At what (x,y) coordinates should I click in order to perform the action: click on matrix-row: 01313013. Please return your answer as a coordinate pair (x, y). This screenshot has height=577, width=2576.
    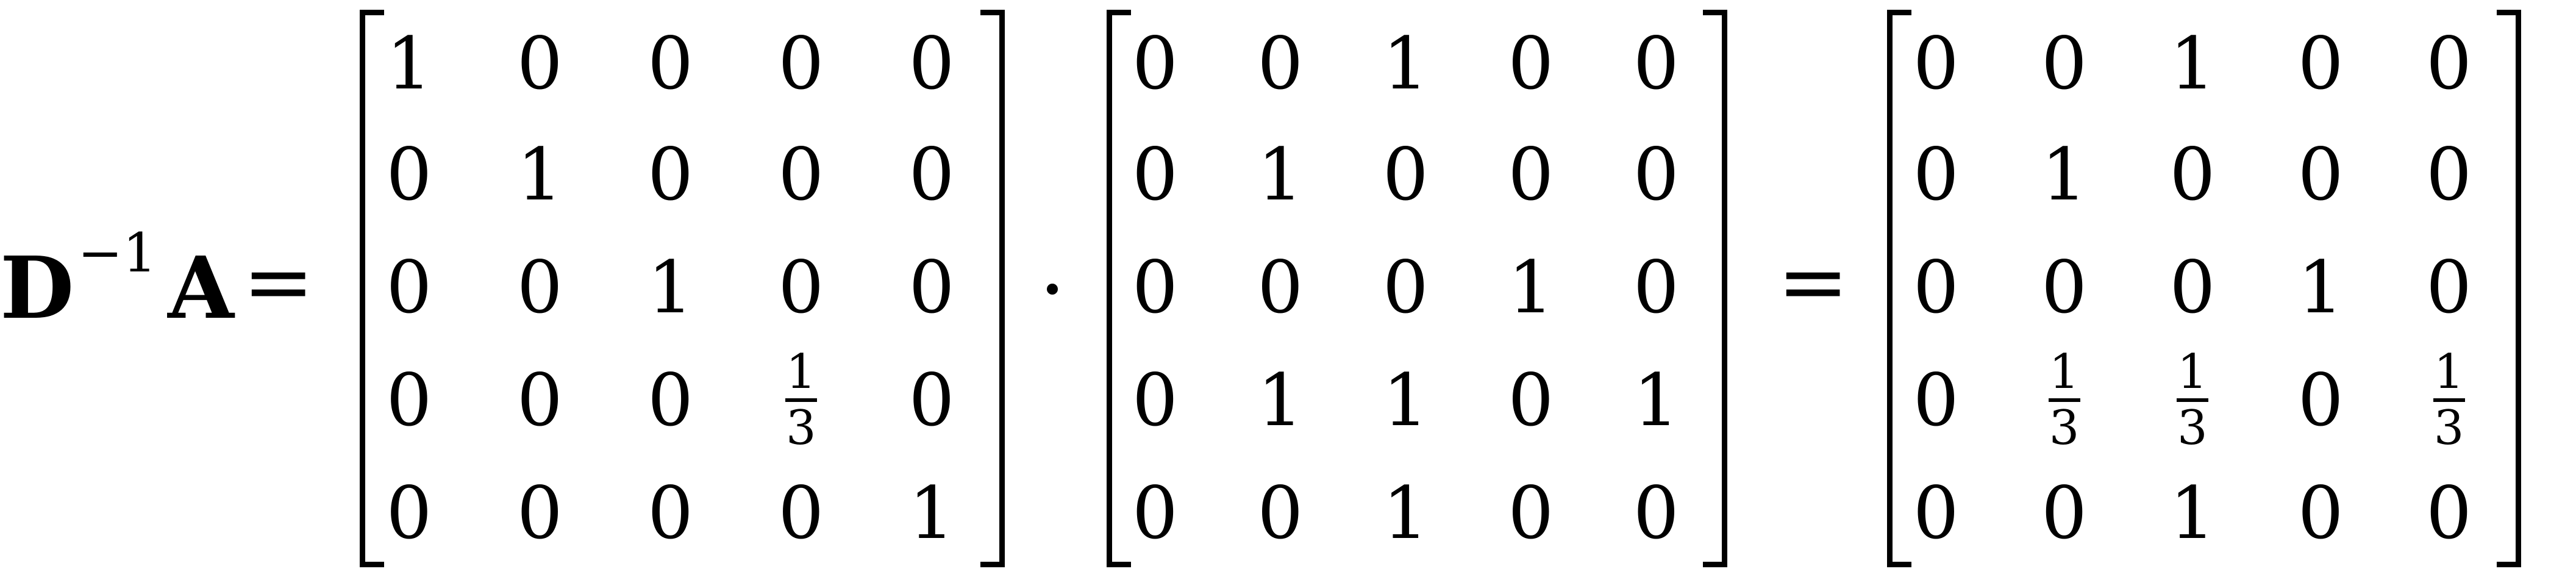
    Looking at the image, I should click on (2204, 400).